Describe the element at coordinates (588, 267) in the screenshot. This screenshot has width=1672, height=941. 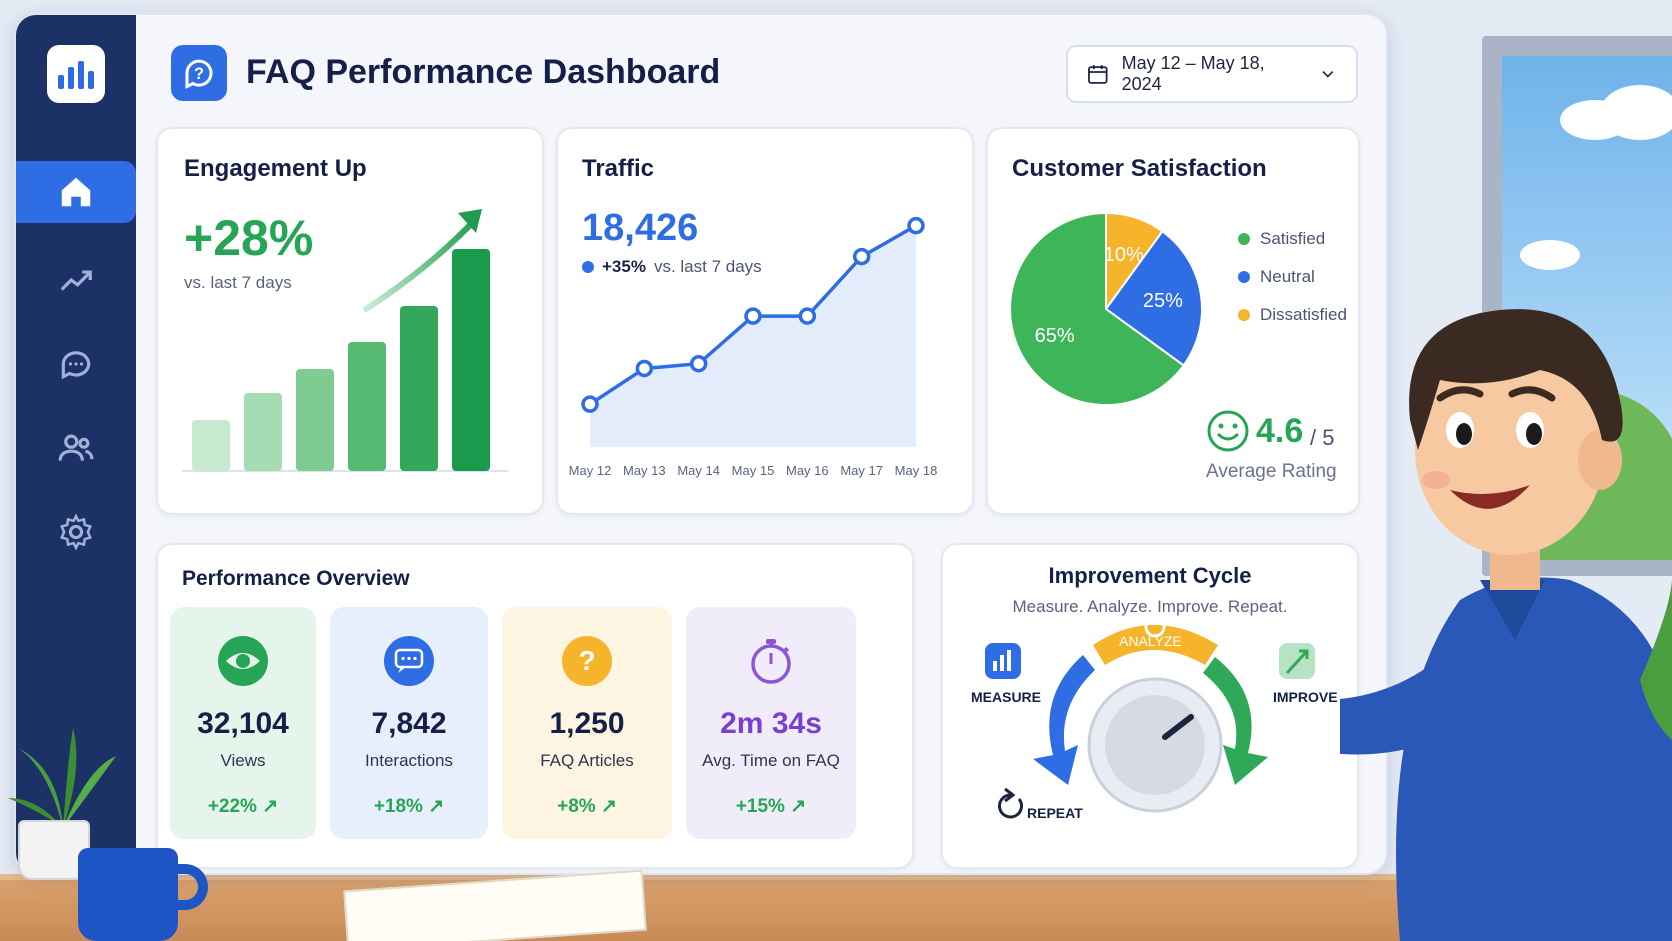
I see `bullet-dot-icon` at that location.